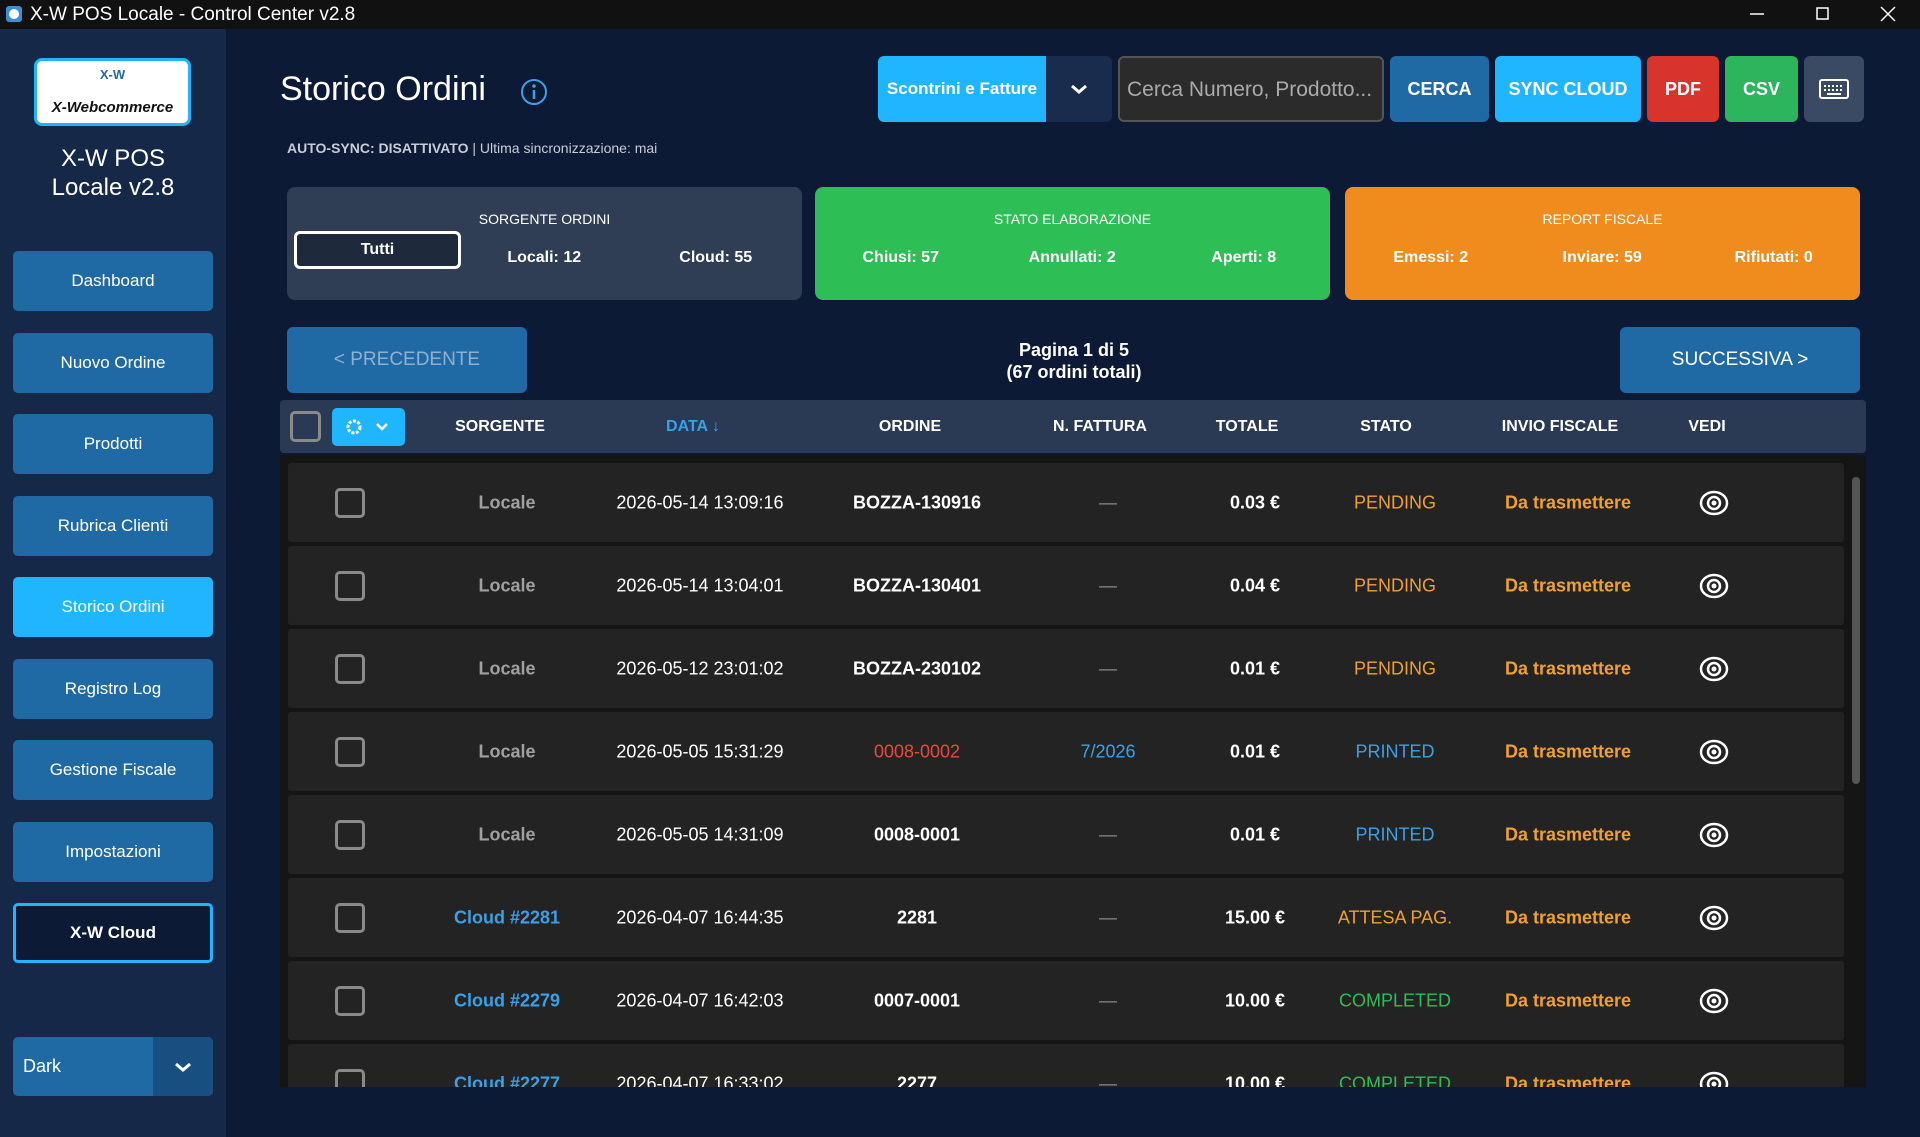 The width and height of the screenshot is (1920, 1137). What do you see at coordinates (917, 751) in the screenshot?
I see `order-cell: 0008-0002` at bounding box center [917, 751].